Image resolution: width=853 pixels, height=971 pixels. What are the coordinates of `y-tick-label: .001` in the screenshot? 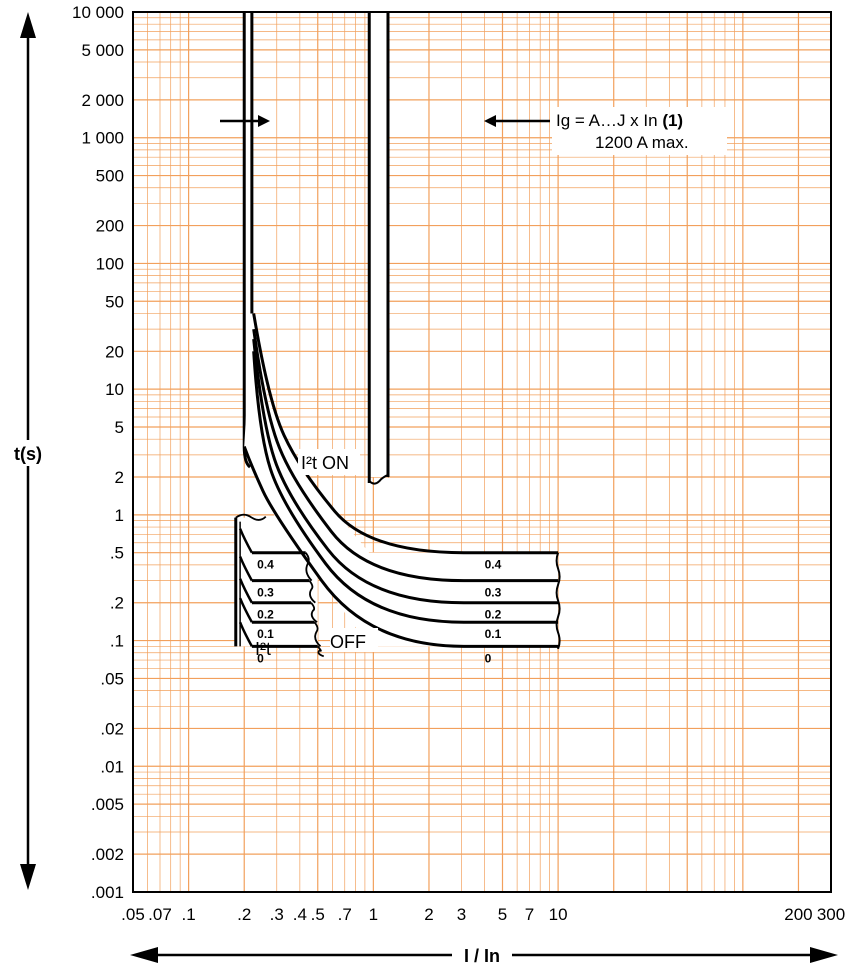 It's located at (107, 892).